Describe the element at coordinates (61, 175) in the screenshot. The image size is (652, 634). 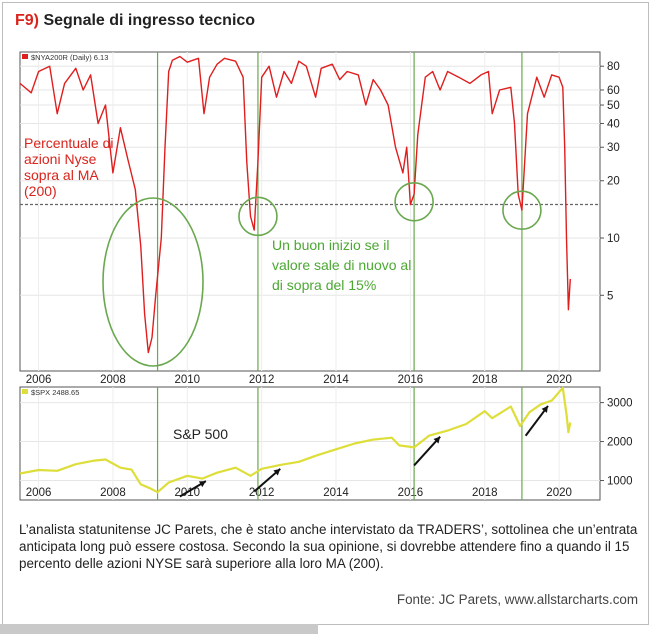
I see `nyse-annotation-line-2: sopra al MA` at that location.